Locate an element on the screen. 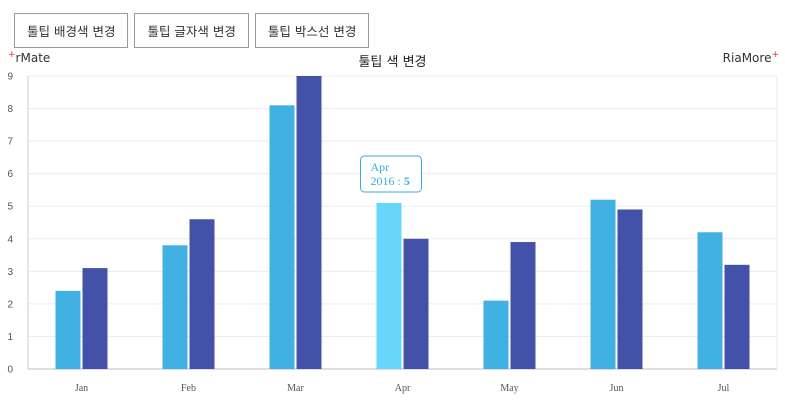 Image resolution: width=785 pixels, height=400 pixels. brand-right-text: RiaMore is located at coordinates (747, 58).